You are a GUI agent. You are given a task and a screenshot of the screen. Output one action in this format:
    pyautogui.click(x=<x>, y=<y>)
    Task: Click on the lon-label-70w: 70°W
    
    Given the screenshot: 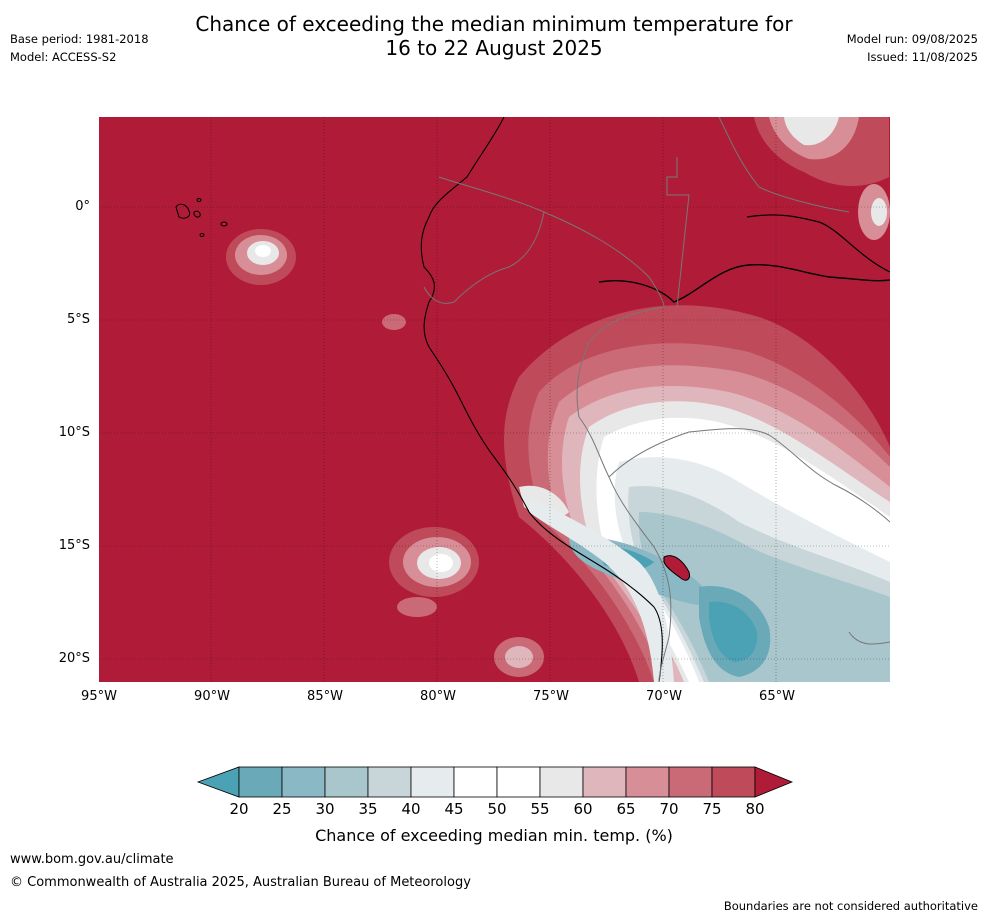 What is the action you would take?
    pyautogui.click(x=664, y=696)
    